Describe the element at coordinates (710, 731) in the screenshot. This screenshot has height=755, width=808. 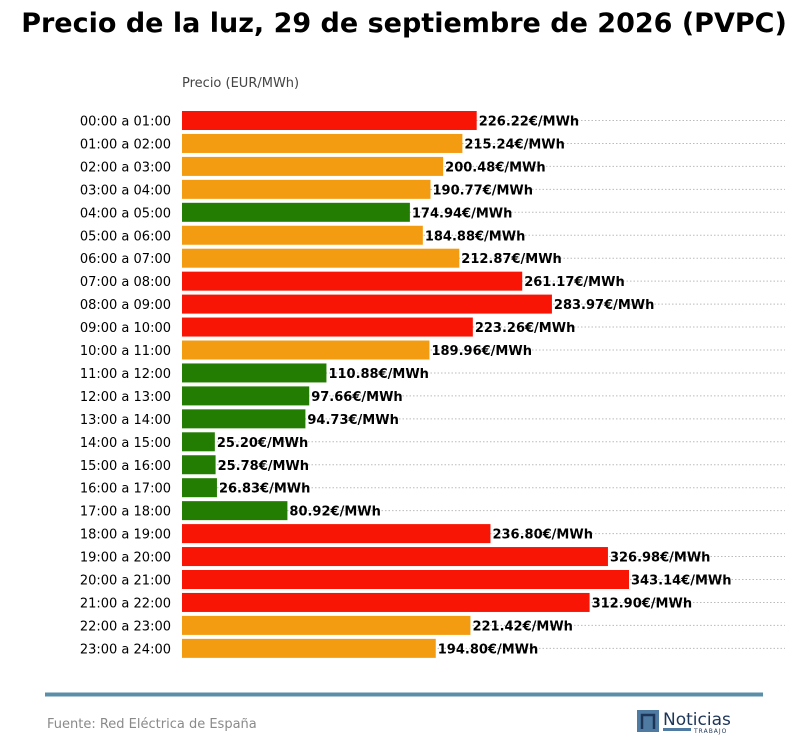
I see `logo-sub: TRABAJO` at that location.